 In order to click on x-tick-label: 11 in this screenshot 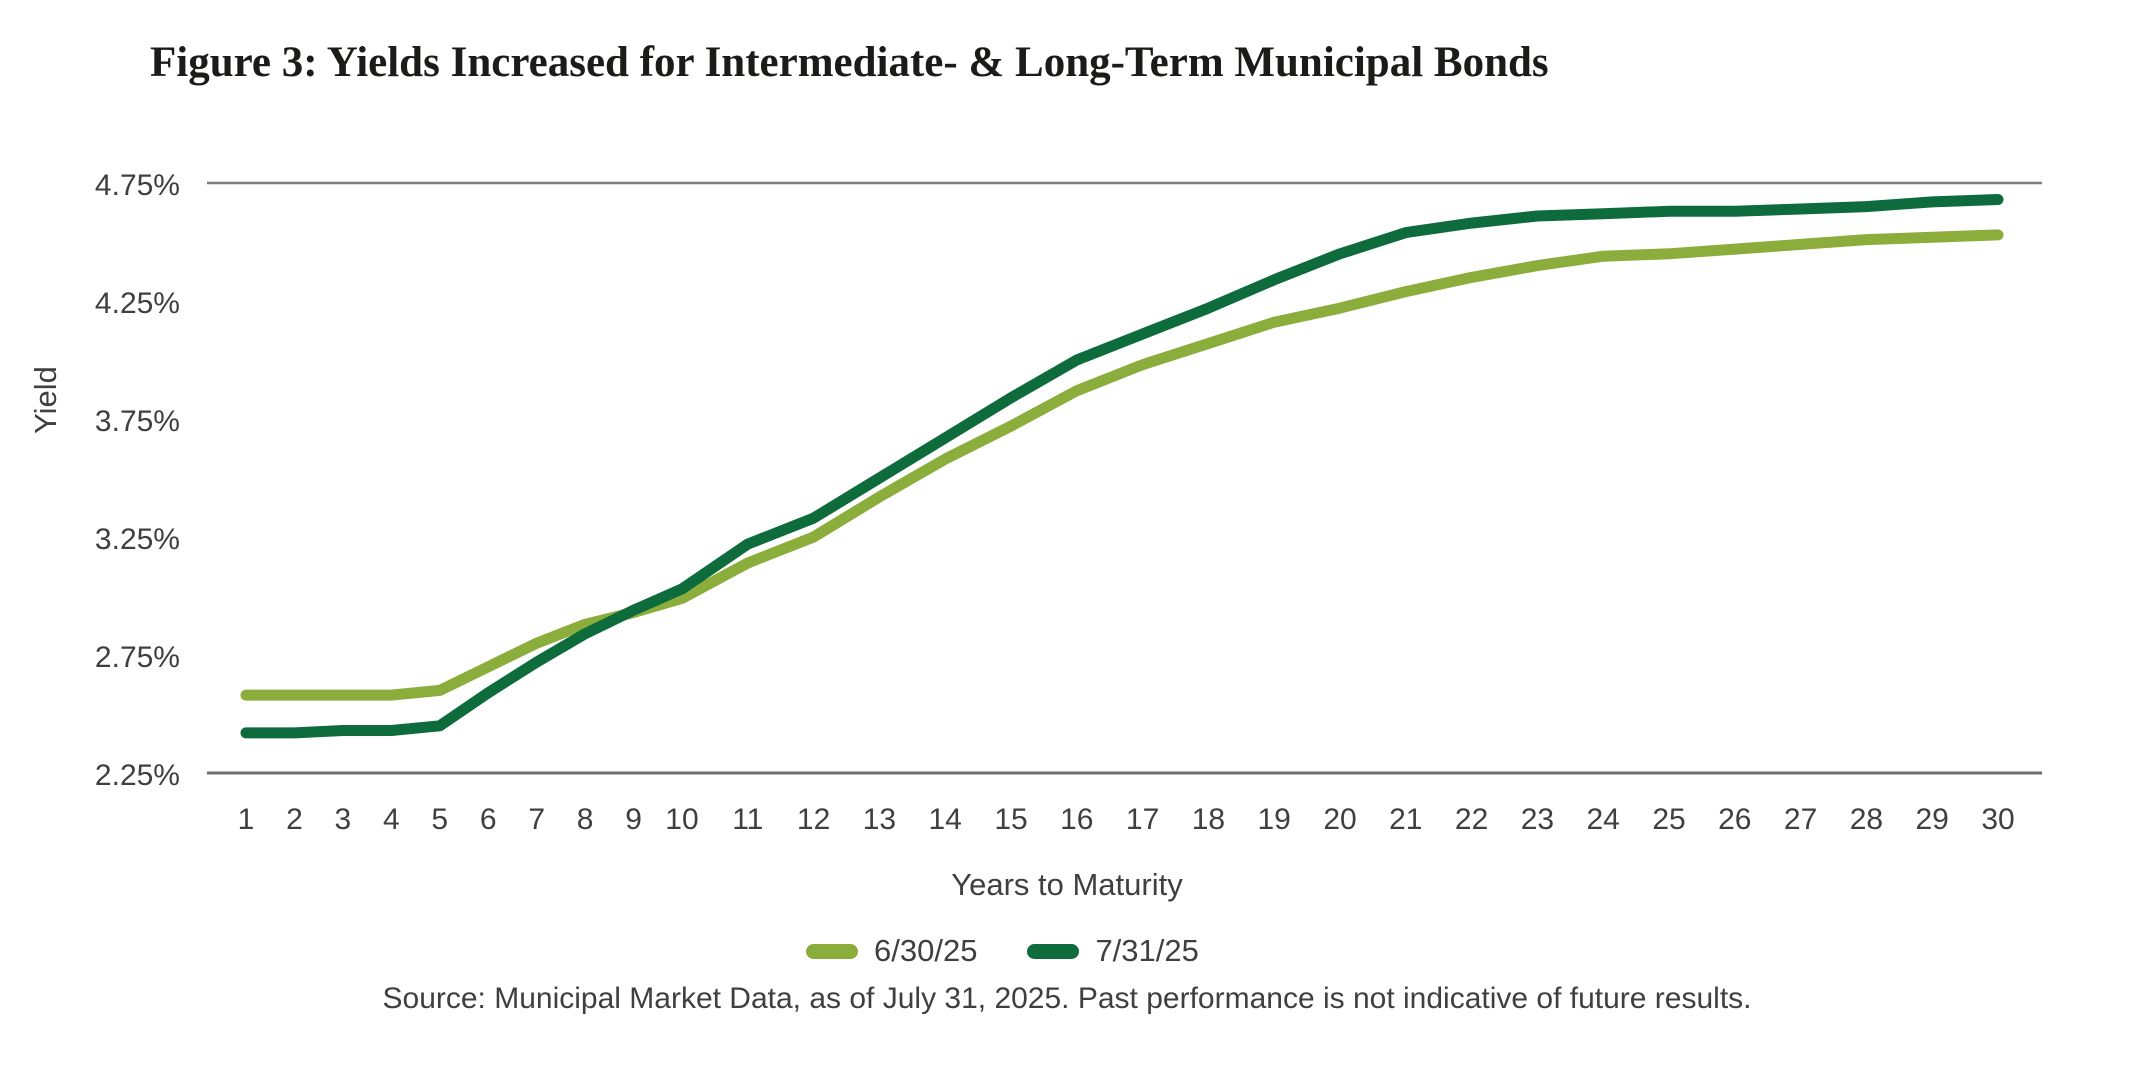, I will do `click(748, 819)`.